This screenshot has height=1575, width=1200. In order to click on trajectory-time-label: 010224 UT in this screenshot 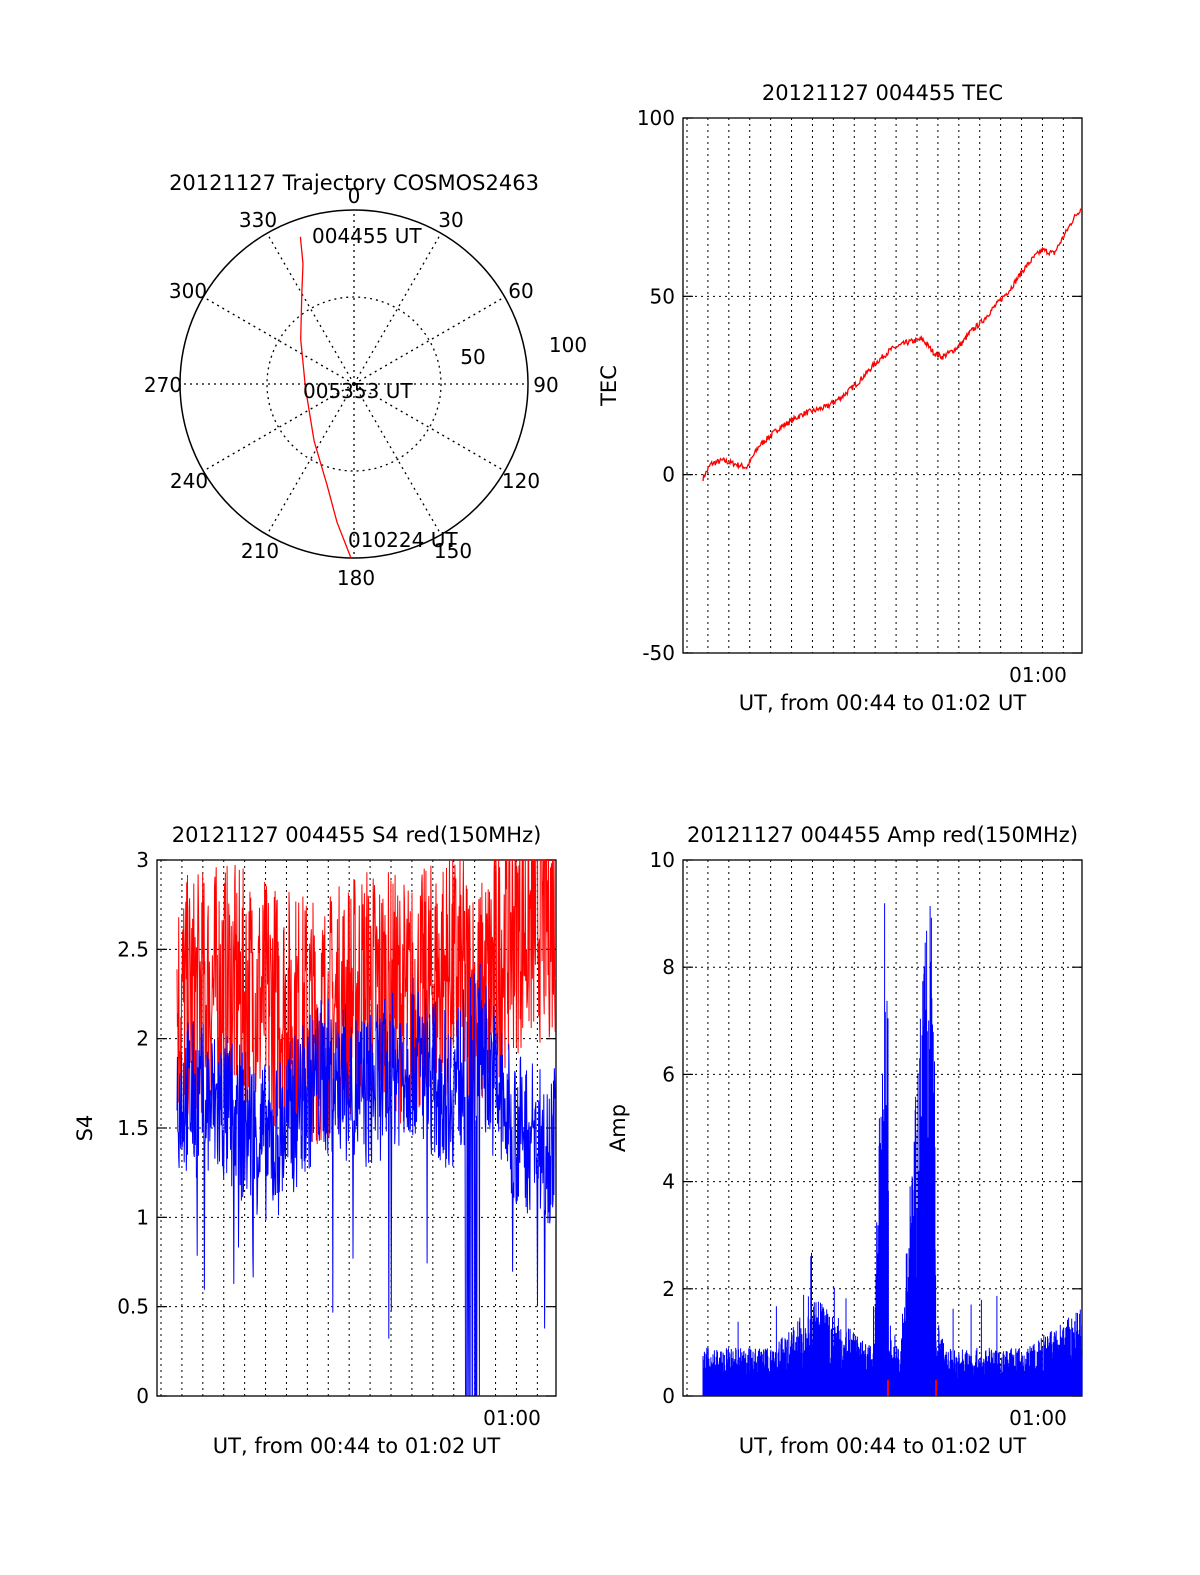, I will do `click(403, 540)`.